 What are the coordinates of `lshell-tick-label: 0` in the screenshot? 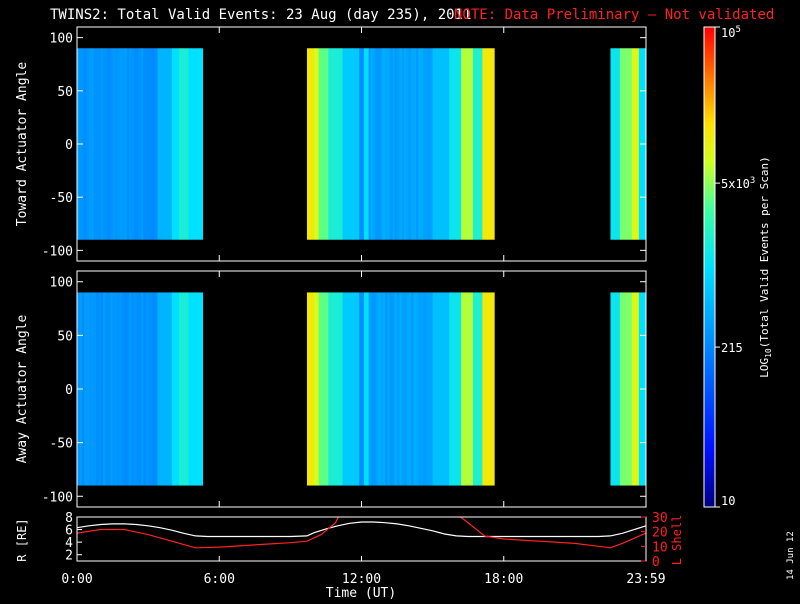 It's located at (656, 562).